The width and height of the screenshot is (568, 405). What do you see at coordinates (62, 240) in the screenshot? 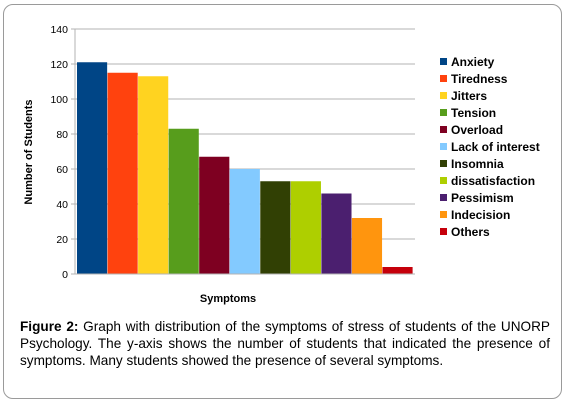
I see `y-tick-label: 20` at bounding box center [62, 240].